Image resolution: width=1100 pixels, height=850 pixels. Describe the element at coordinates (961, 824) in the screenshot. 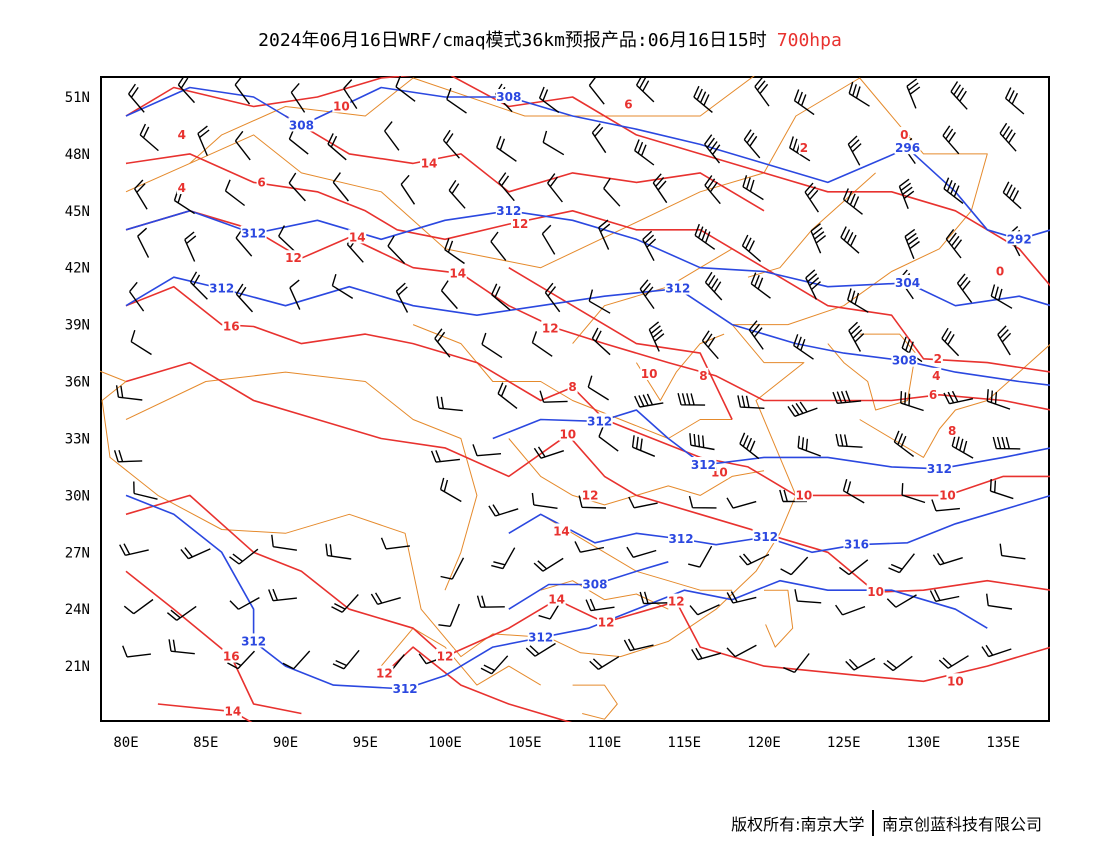

I see `copyright-company: 南京创蓝科技有限公司` at that location.